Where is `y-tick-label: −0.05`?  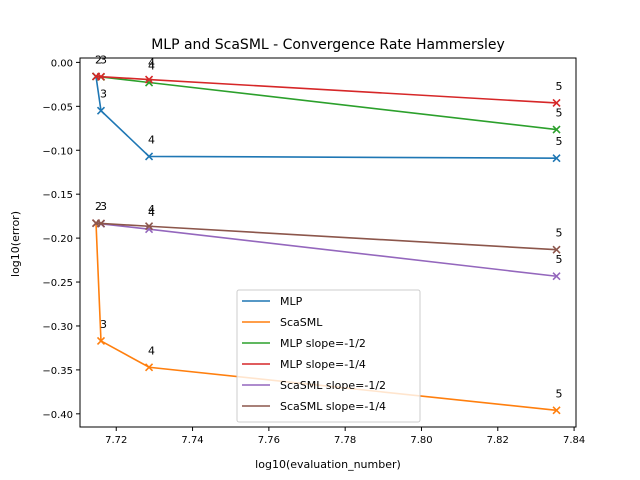
y-tick-label: −0.05 is located at coordinates (57, 107).